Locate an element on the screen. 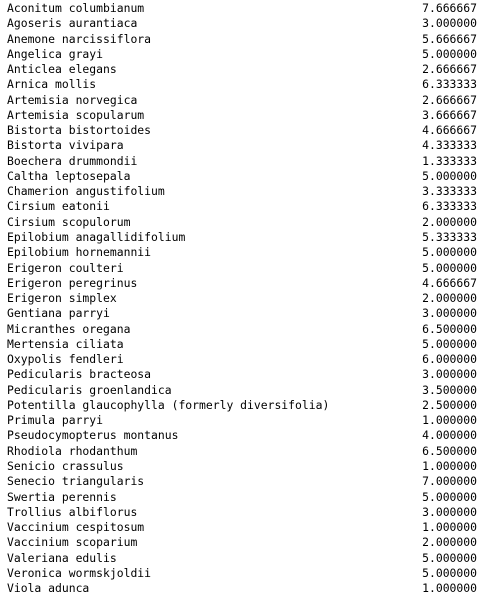 This screenshot has width=488, height=599. output-row: Vaccinium cespitosum 1.000000 is located at coordinates (242, 527).